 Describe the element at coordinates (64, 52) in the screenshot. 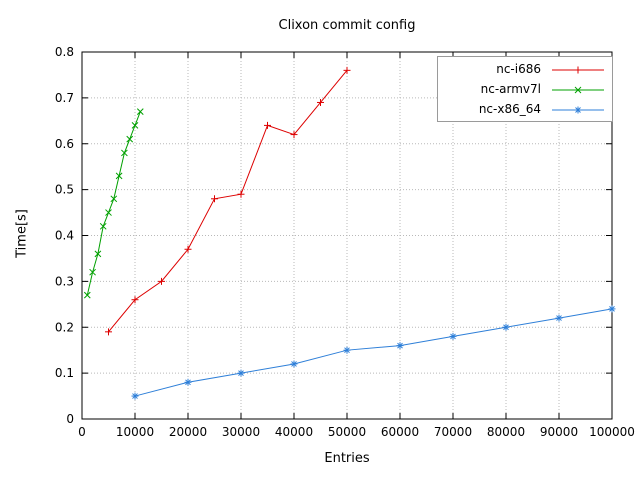

I see `svg-text: 0.8` at that location.